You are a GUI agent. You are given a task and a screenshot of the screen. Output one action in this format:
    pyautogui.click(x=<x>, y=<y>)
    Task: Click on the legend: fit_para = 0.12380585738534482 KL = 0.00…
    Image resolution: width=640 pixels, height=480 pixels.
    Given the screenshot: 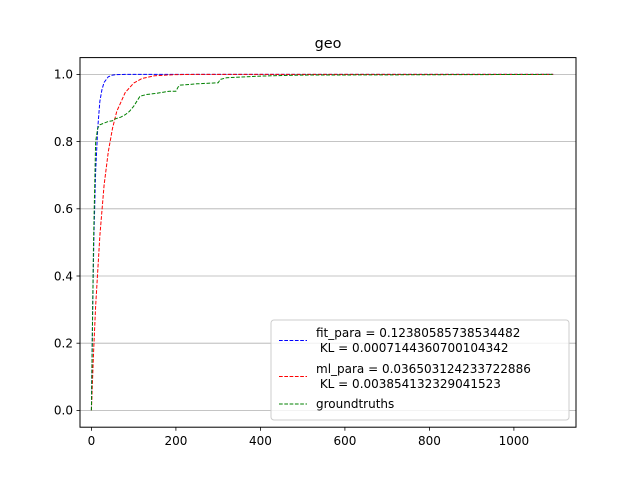 What is the action you would take?
    pyautogui.click(x=420, y=370)
    